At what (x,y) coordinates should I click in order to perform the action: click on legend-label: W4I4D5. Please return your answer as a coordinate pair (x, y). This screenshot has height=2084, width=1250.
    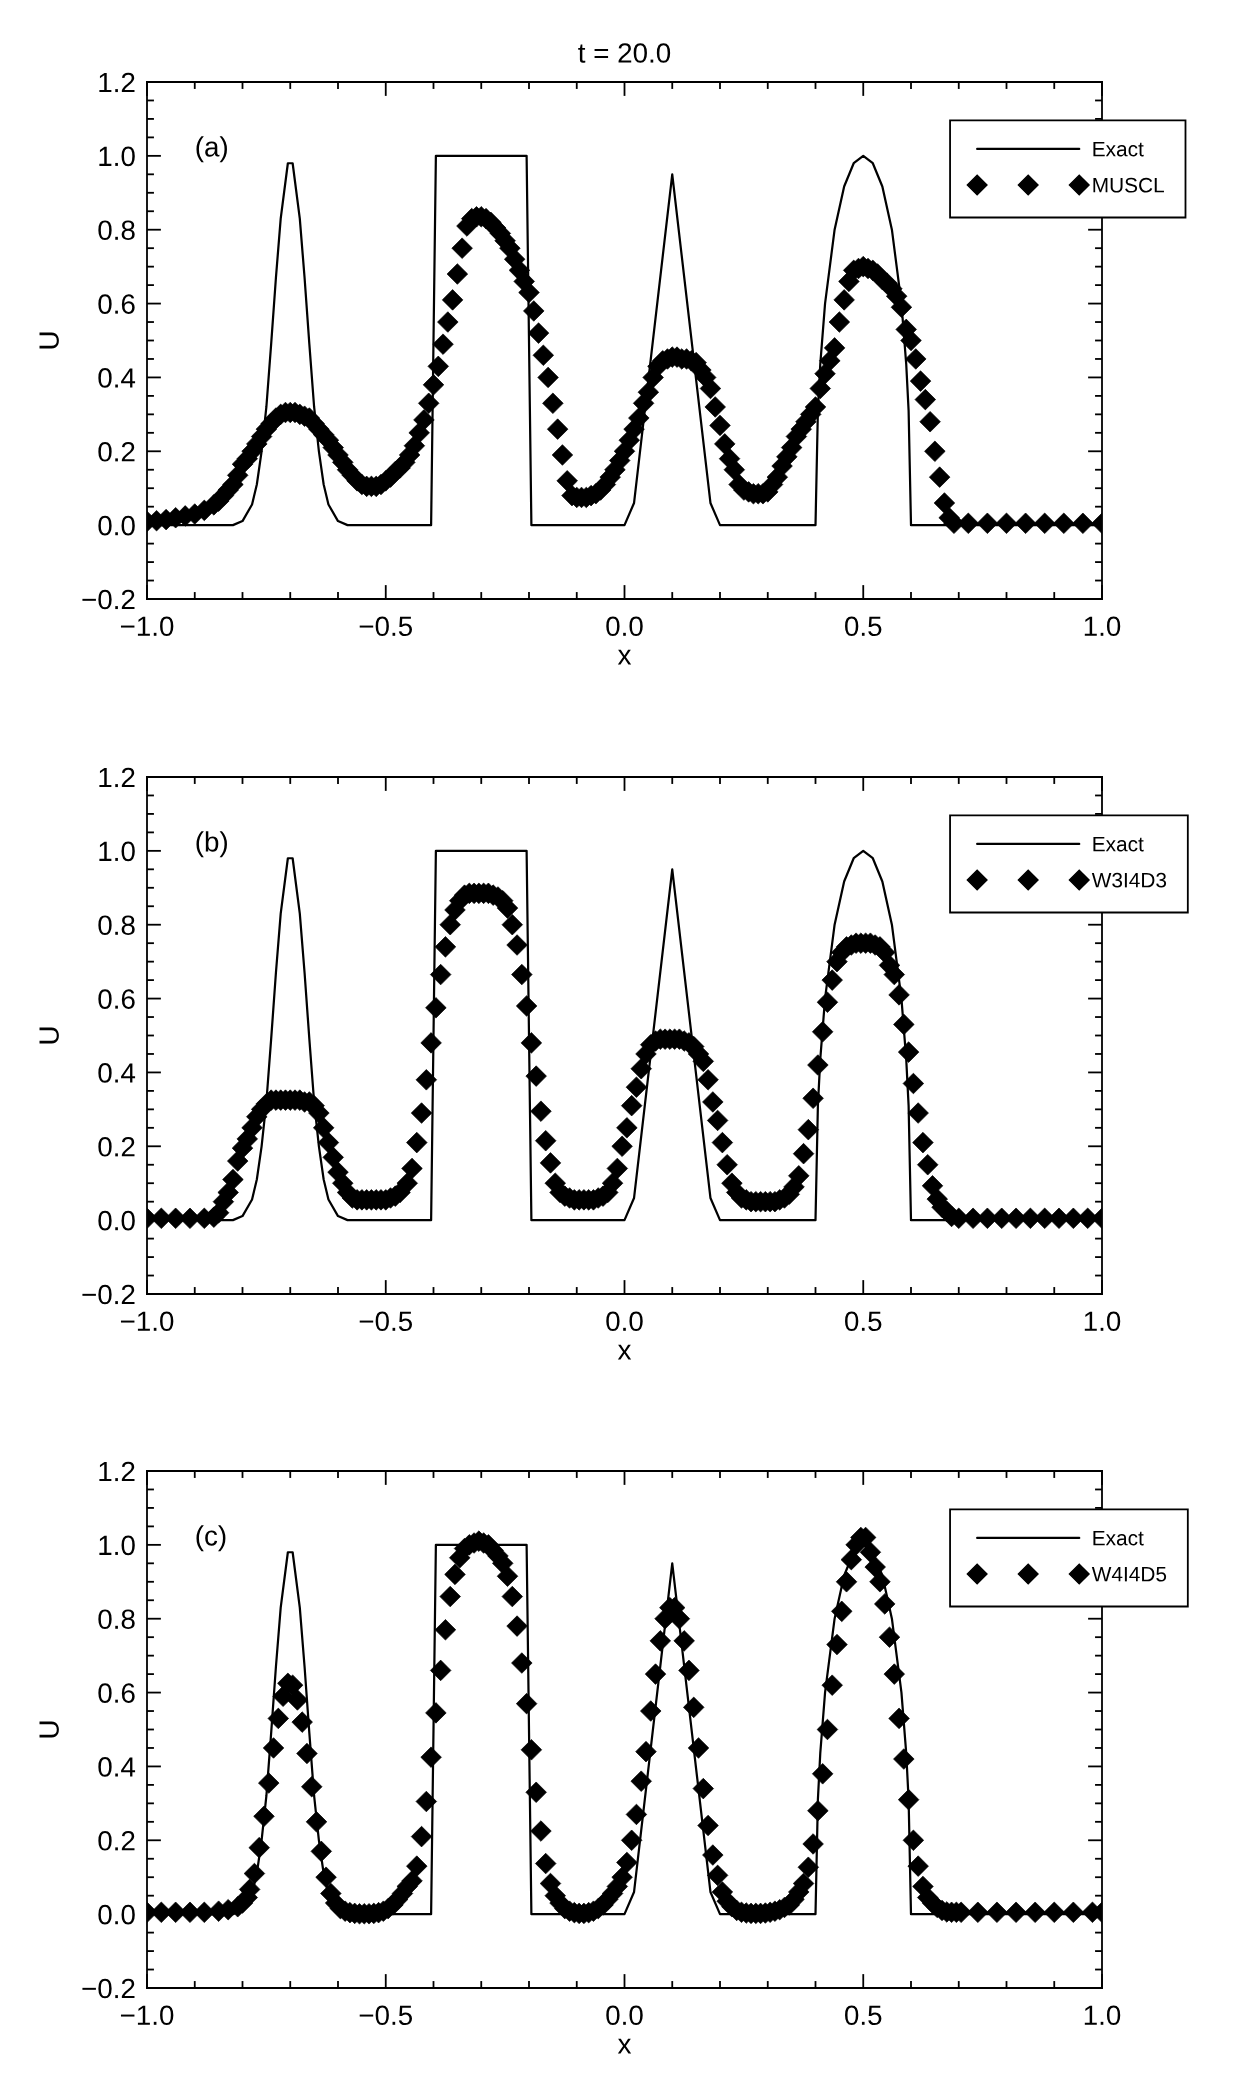
    Looking at the image, I should click on (1129, 1574).